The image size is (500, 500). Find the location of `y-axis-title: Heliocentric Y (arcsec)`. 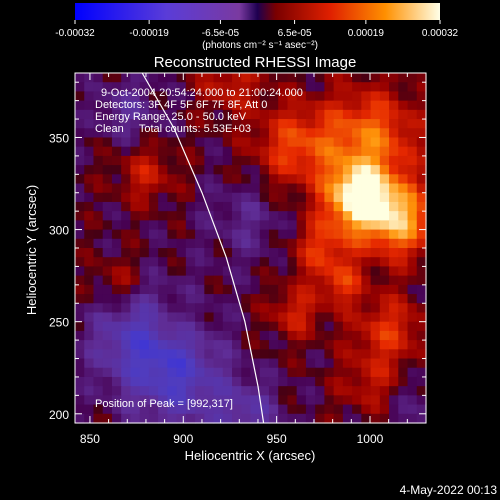

y-axis-title: Heliocentric Y (arcsec) is located at coordinates (31, 250).